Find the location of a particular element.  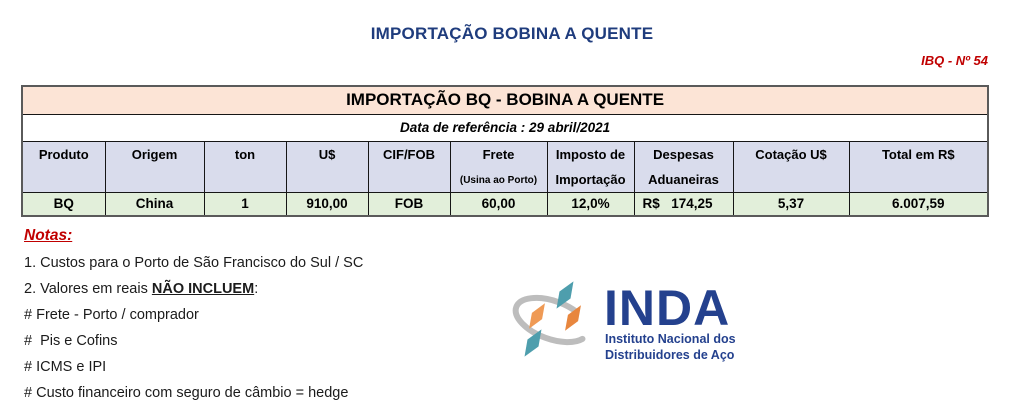

header-frete: Frete (Usina ao Porto) is located at coordinates (498, 166).